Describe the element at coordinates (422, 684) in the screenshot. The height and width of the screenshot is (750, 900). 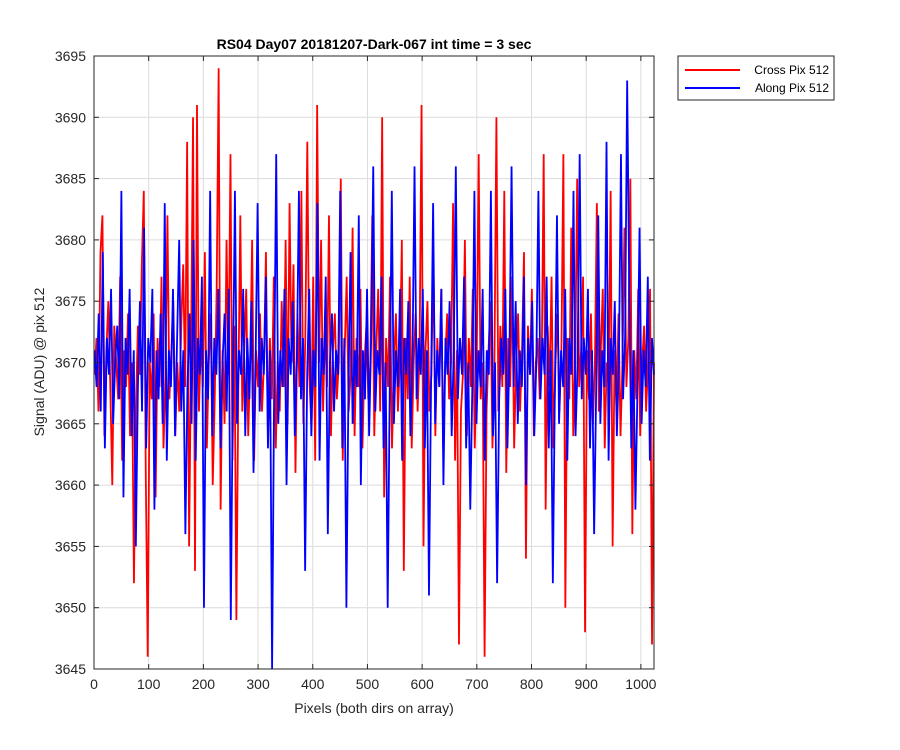
I see `x-tick-label: 600` at that location.